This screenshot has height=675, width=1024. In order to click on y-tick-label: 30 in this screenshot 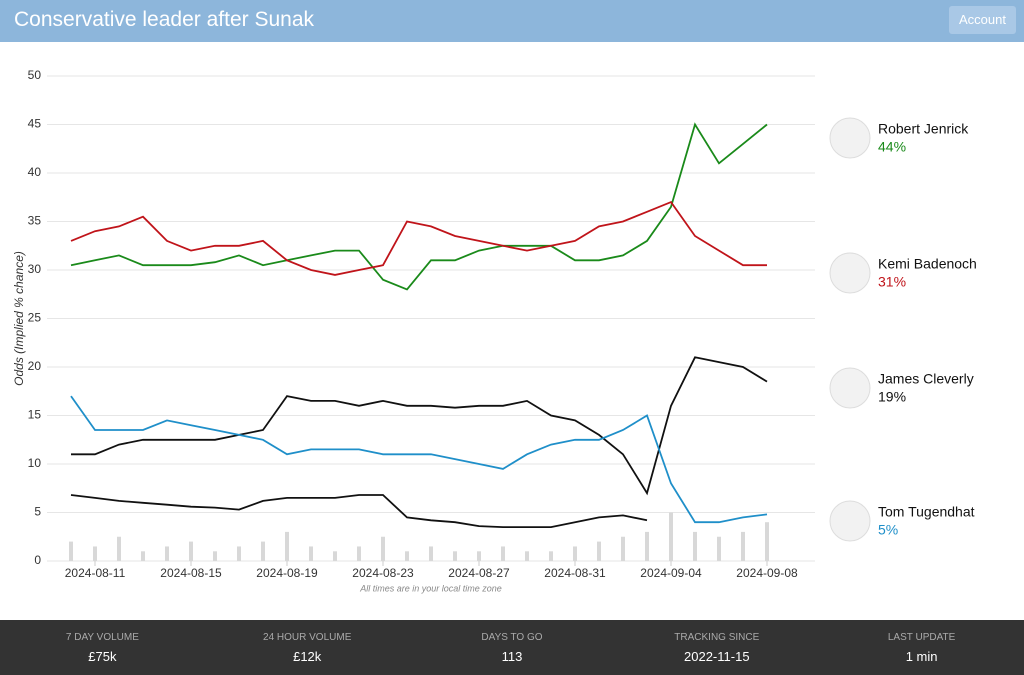, I will do `click(35, 269)`.